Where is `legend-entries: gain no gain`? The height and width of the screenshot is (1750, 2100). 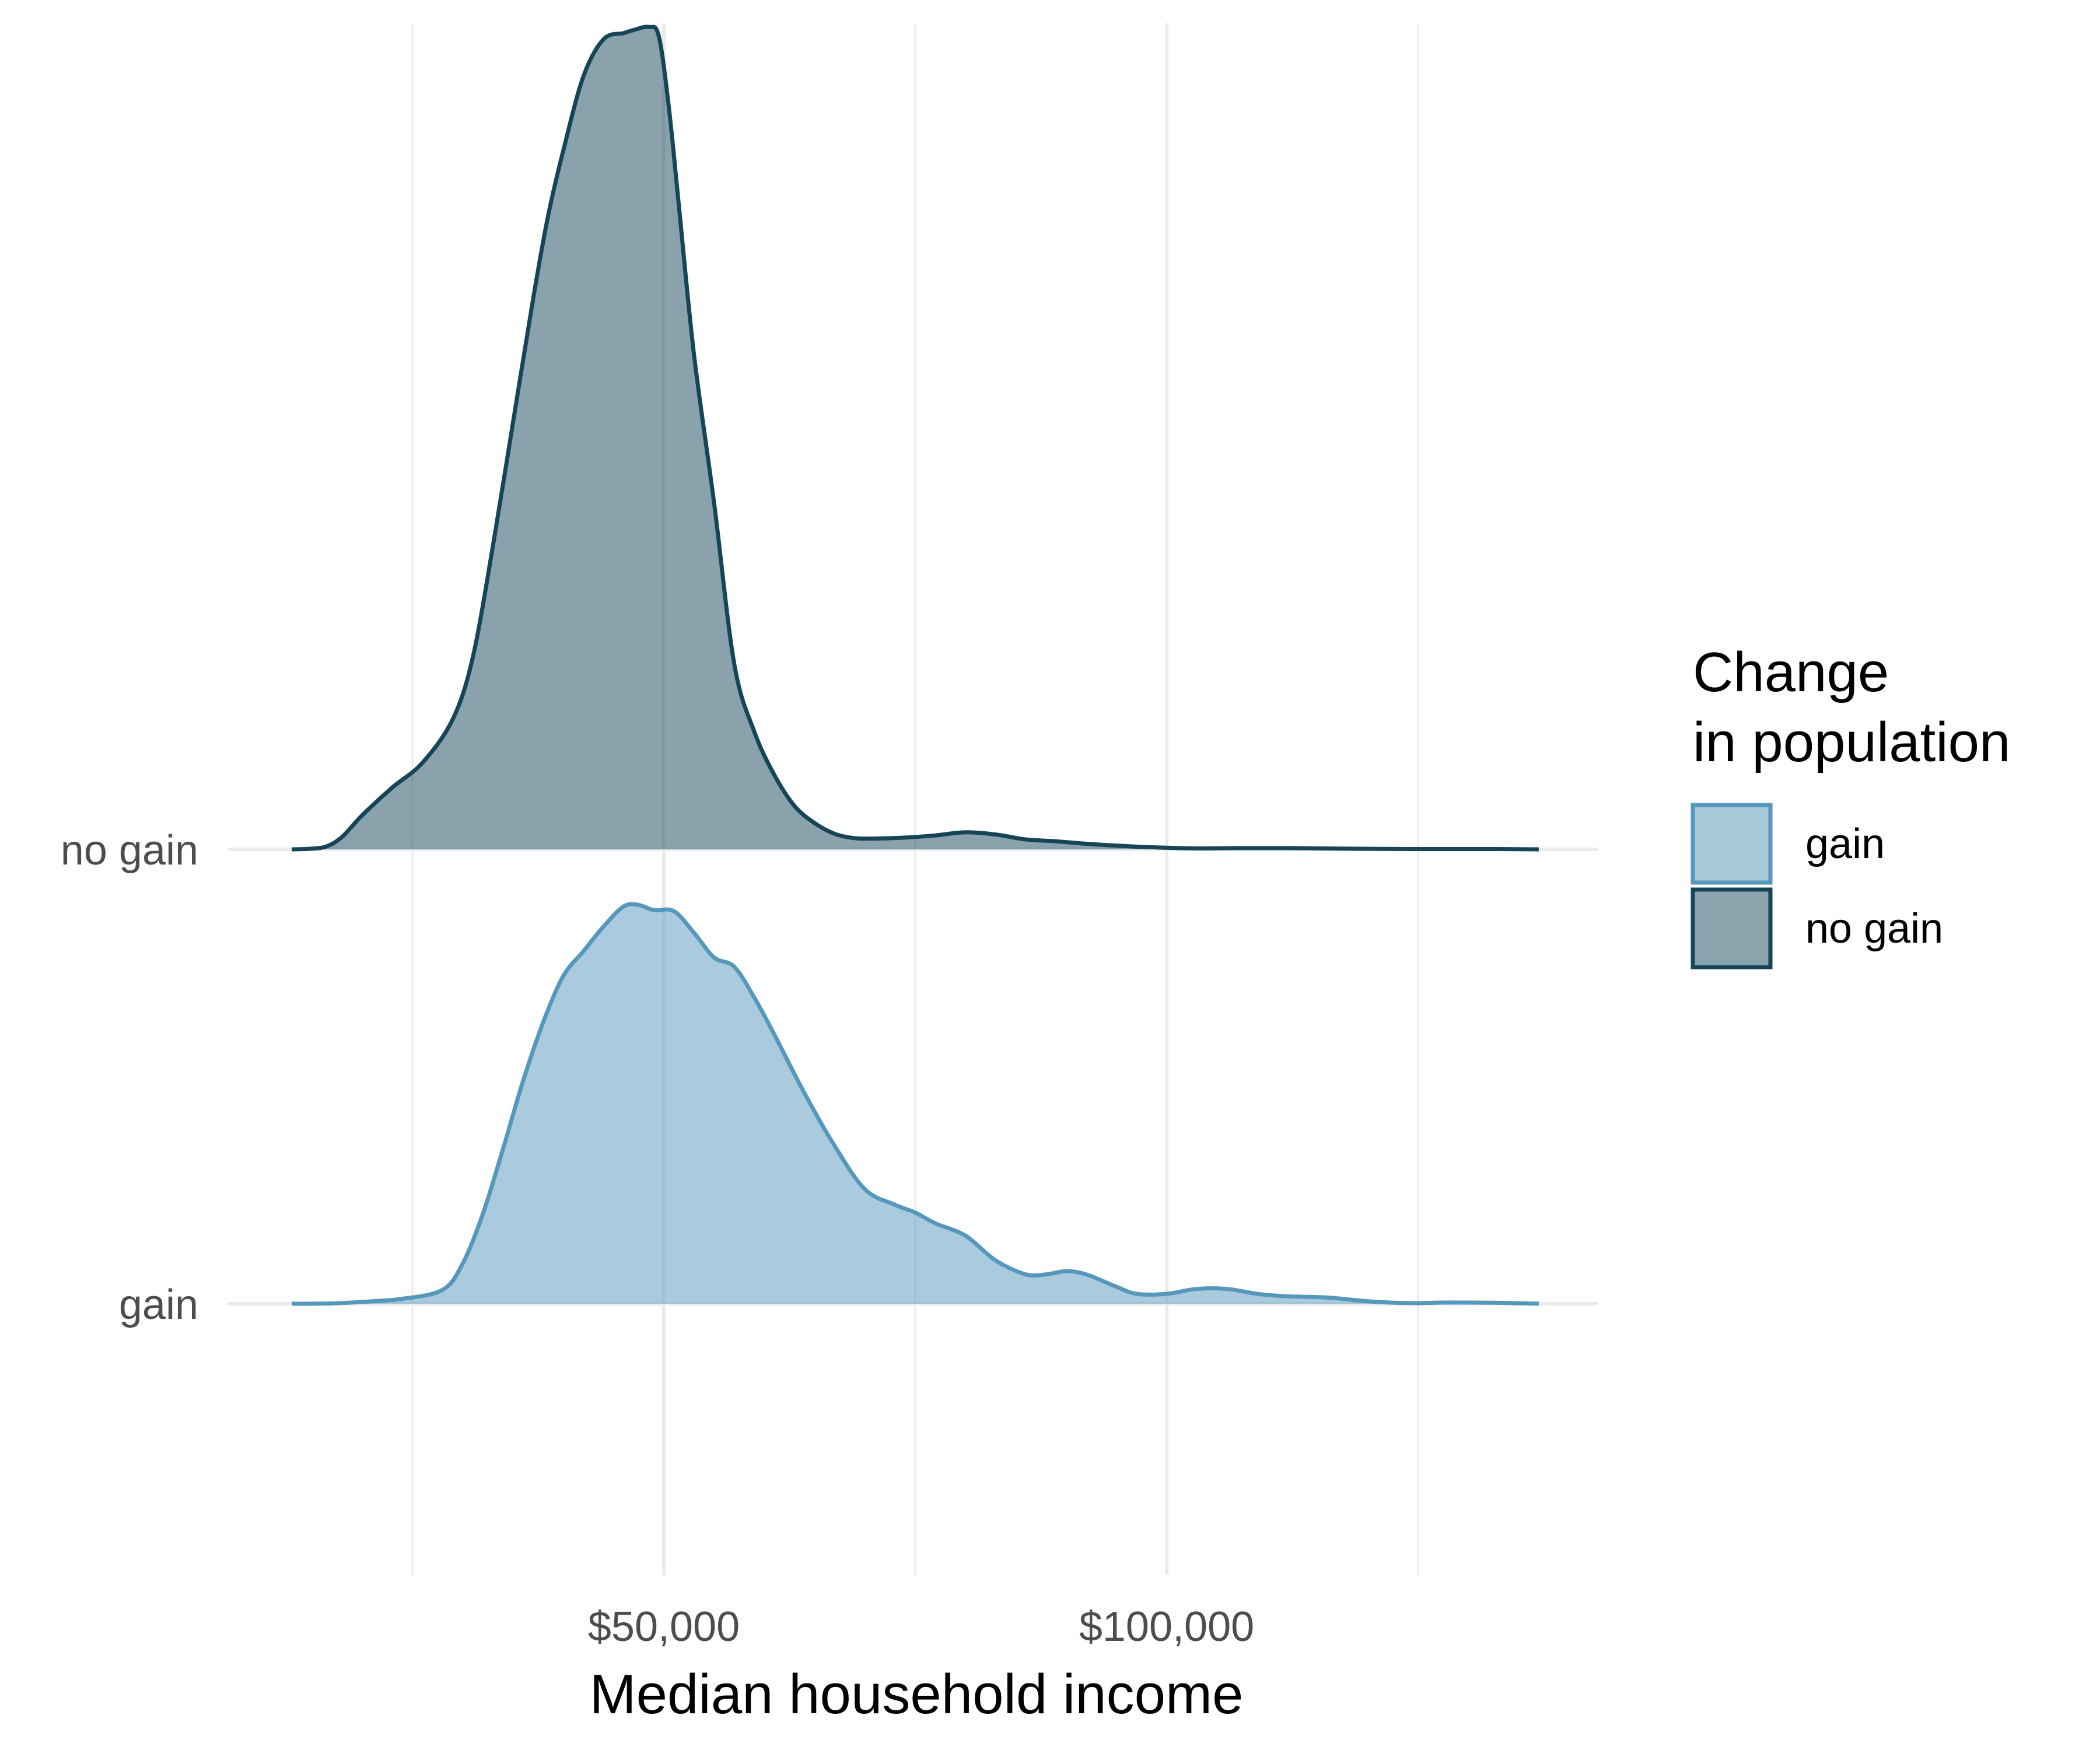 legend-entries: gain no gain is located at coordinates (1817, 886).